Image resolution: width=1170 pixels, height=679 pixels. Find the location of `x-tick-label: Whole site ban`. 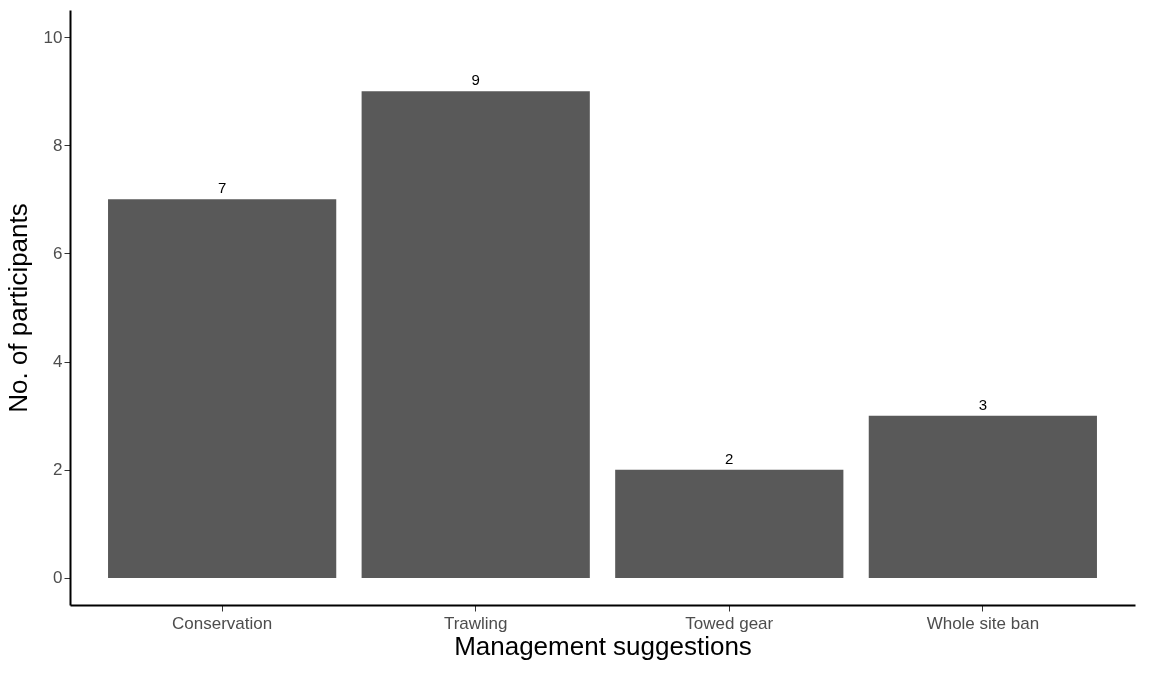

x-tick-label: Whole site ban is located at coordinates (983, 623).